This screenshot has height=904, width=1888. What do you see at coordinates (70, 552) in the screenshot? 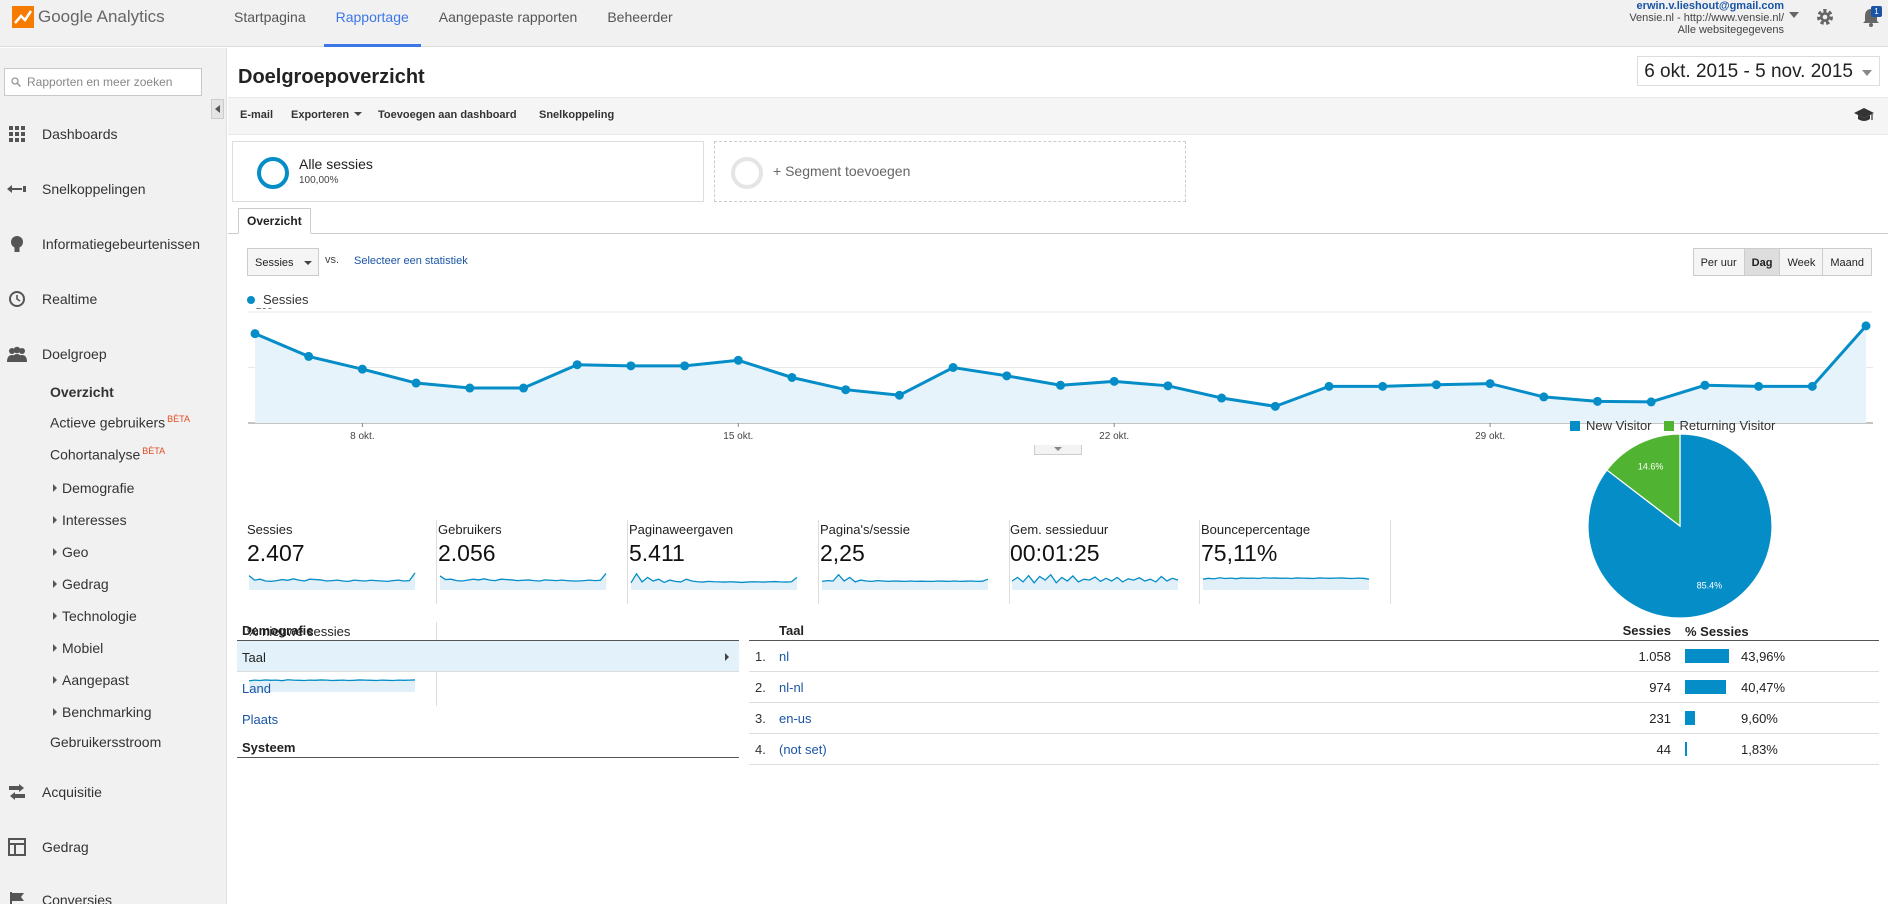
I see `sidebar-item-geo: Geo` at bounding box center [70, 552].